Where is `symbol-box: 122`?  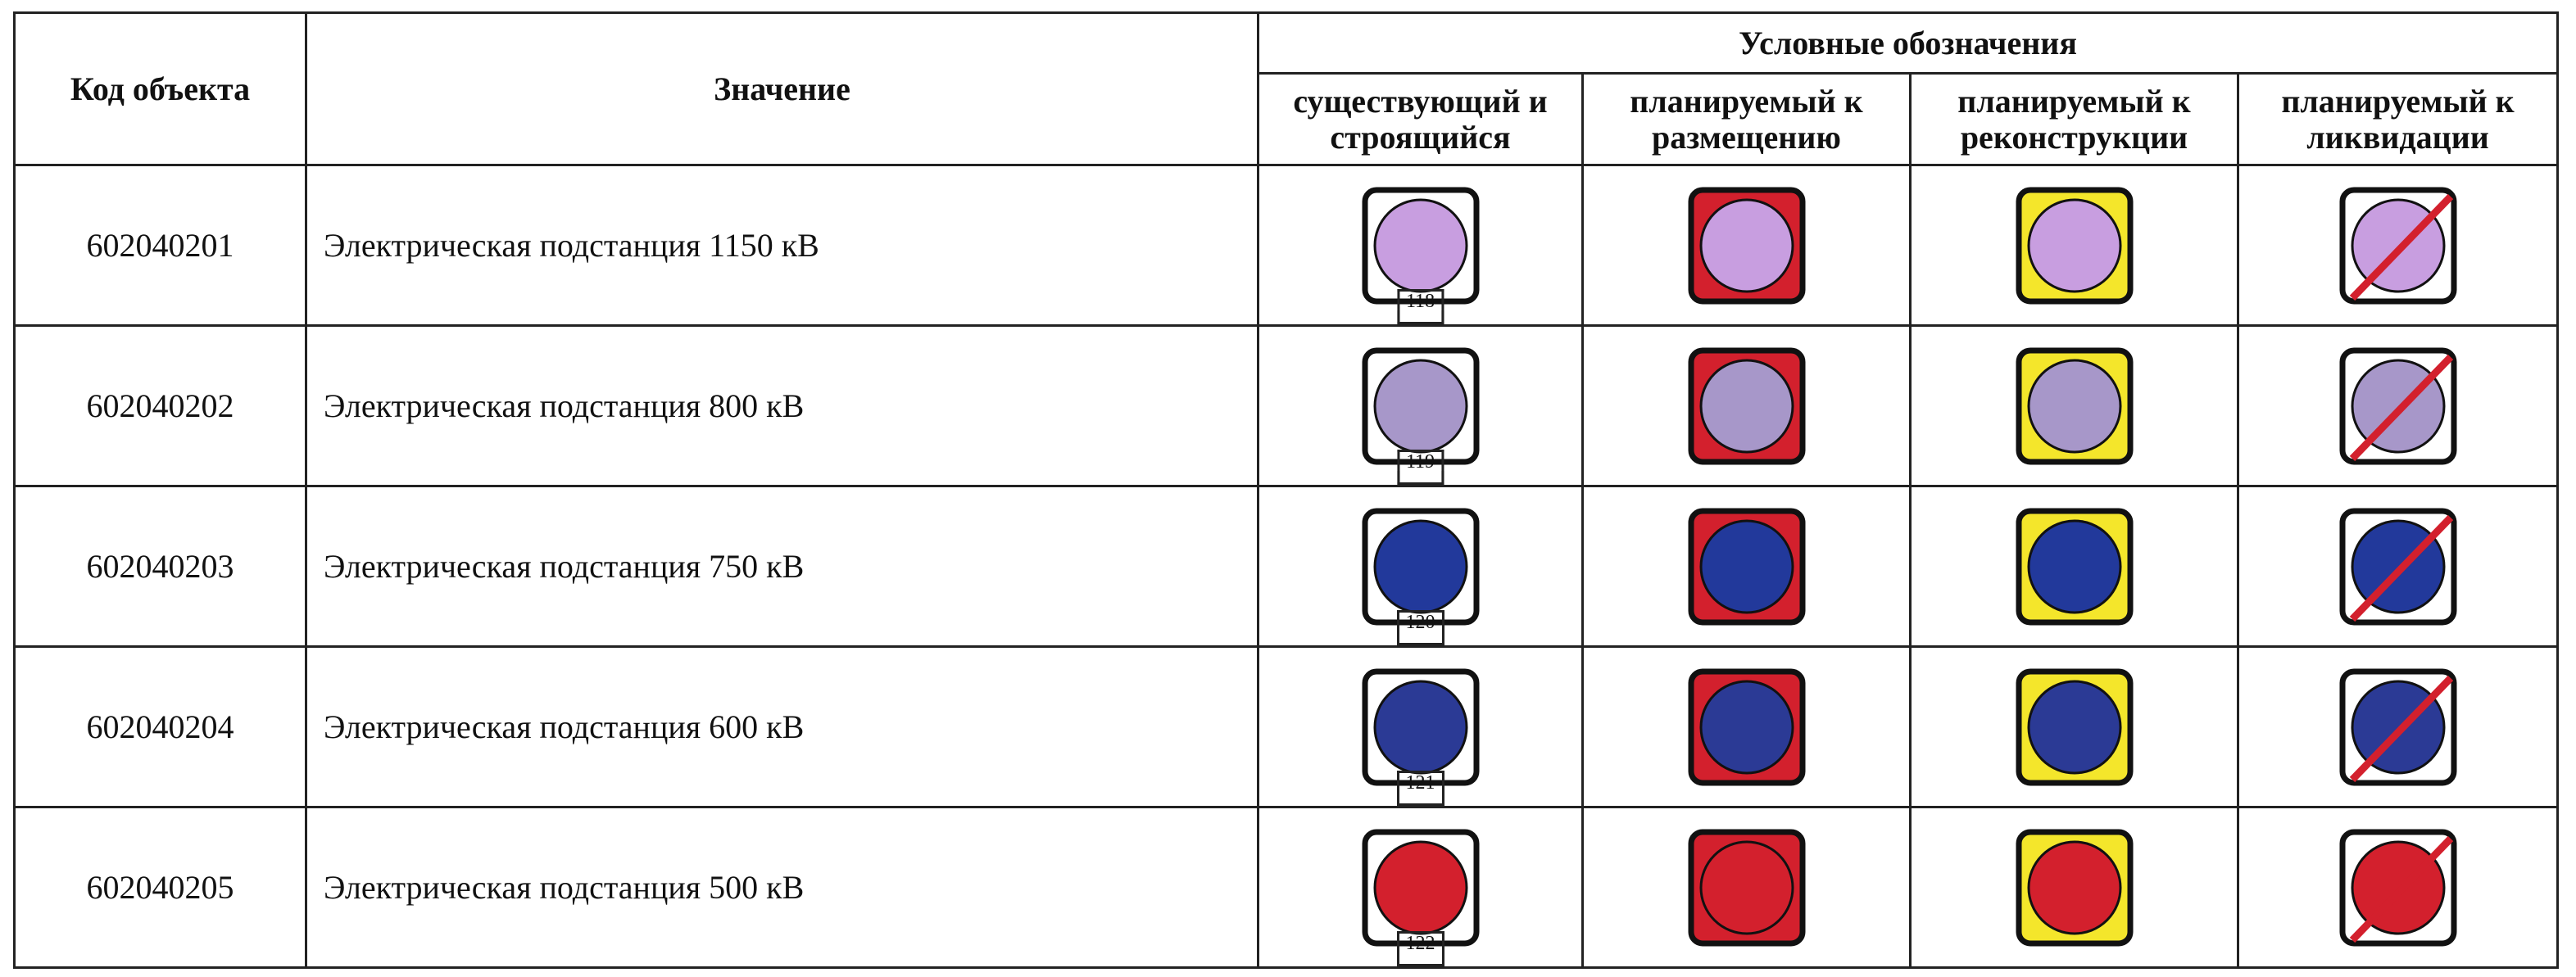 symbol-box: 122 is located at coordinates (1420, 888).